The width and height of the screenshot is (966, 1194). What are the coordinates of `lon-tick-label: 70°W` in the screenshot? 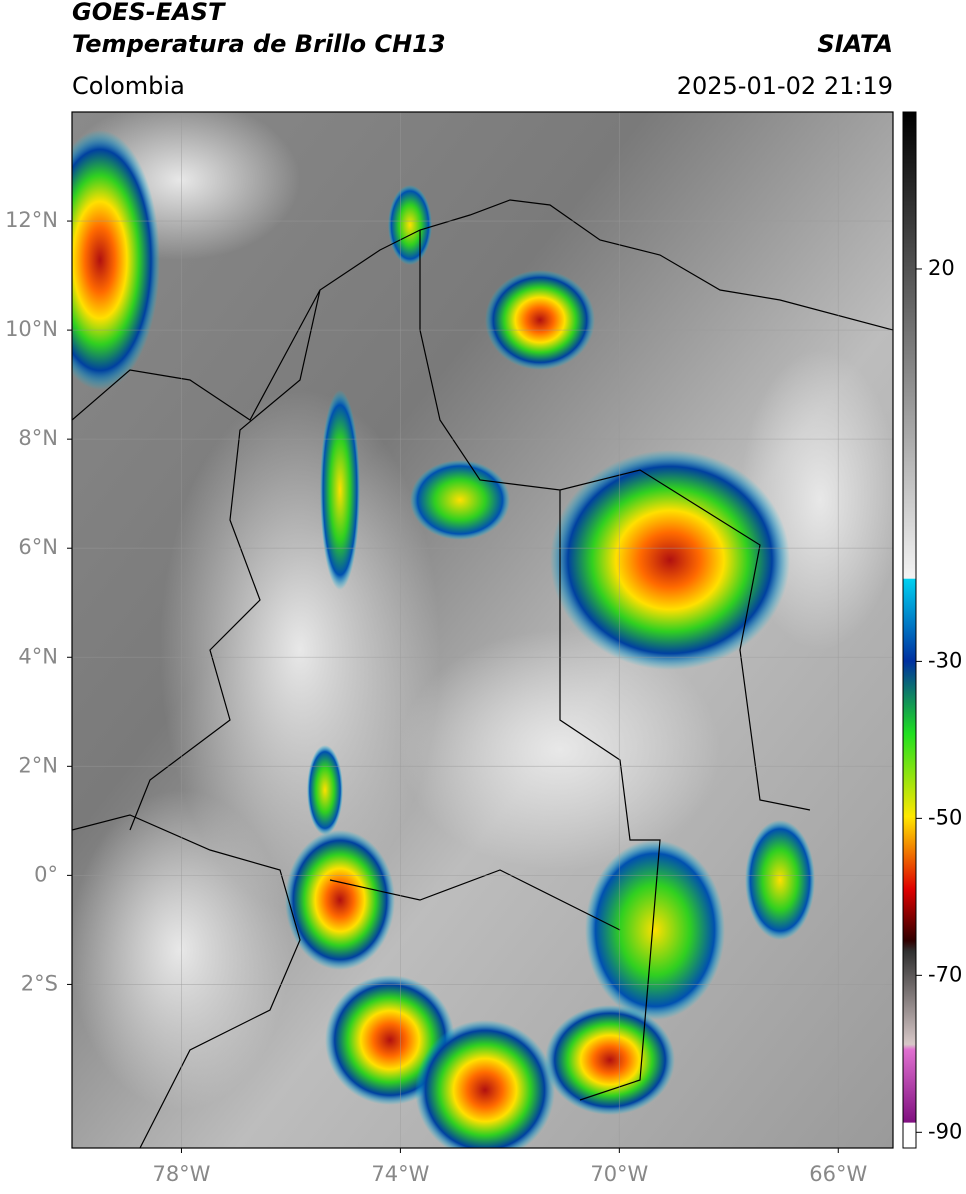 It's located at (619, 1174).